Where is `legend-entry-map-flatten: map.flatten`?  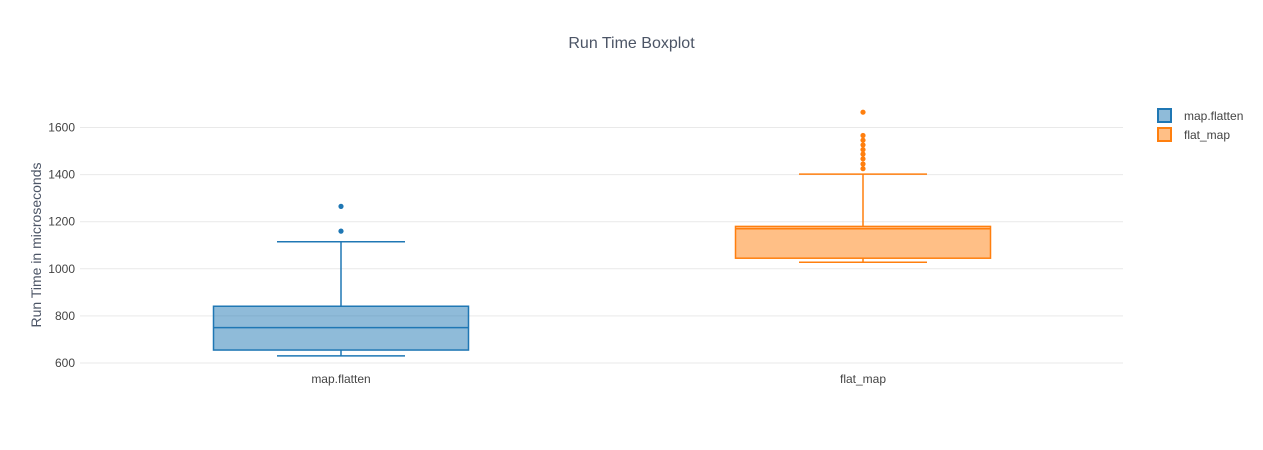
legend-entry-map-flatten: map.flatten is located at coordinates (1200, 115).